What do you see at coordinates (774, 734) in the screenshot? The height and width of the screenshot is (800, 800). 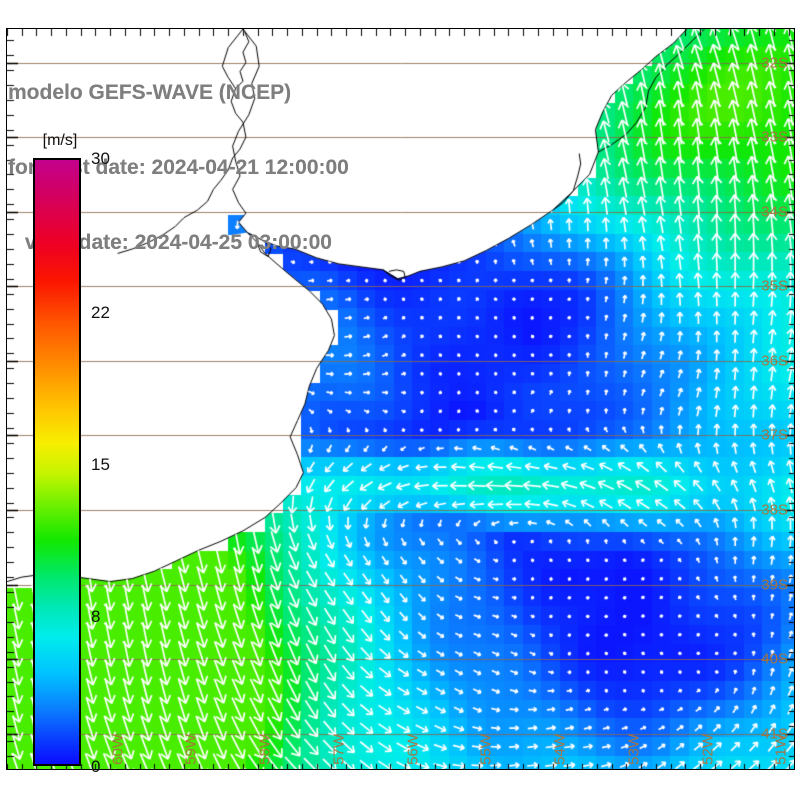 I see `lat-label-41S: 41S` at bounding box center [774, 734].